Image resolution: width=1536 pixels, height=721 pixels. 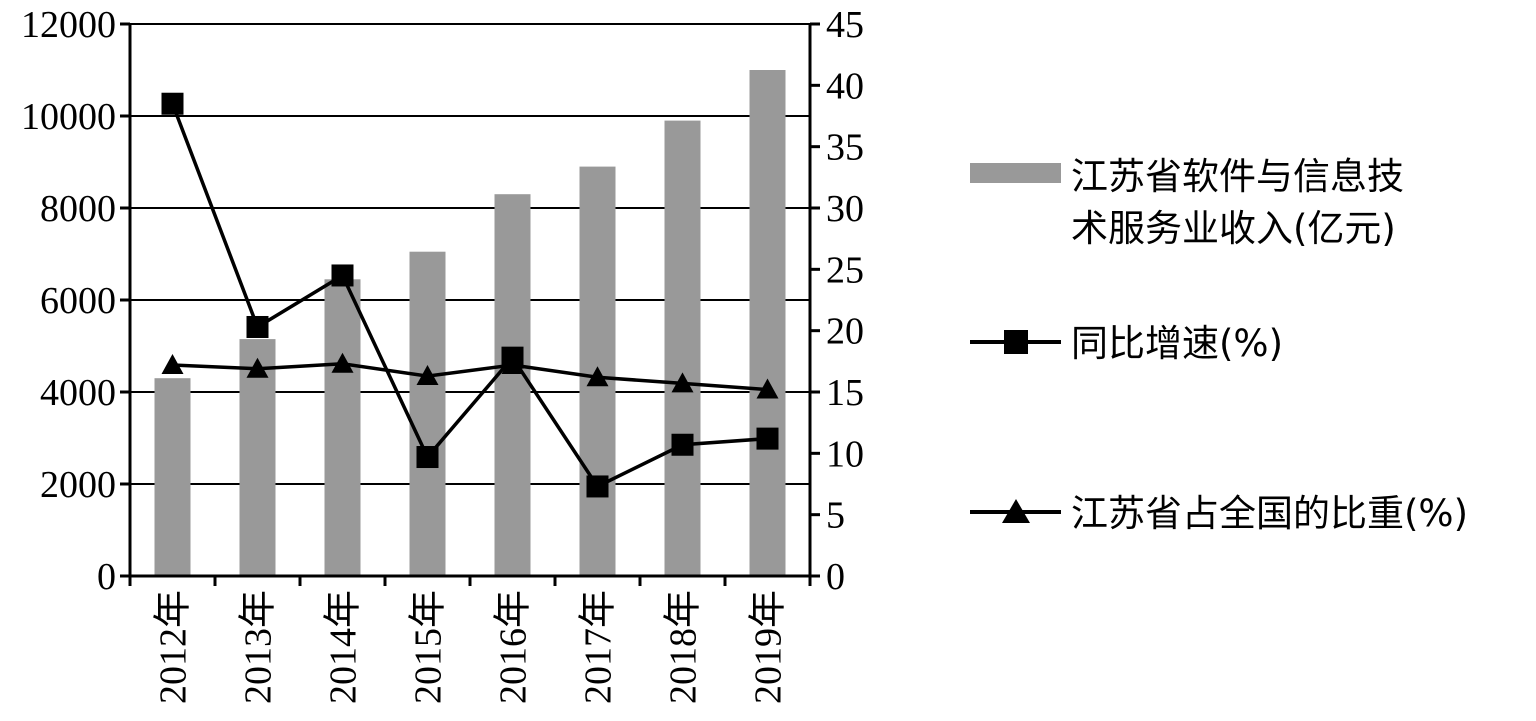 What do you see at coordinates (684, 647) in the screenshot?
I see `category-label: 2018年` at bounding box center [684, 647].